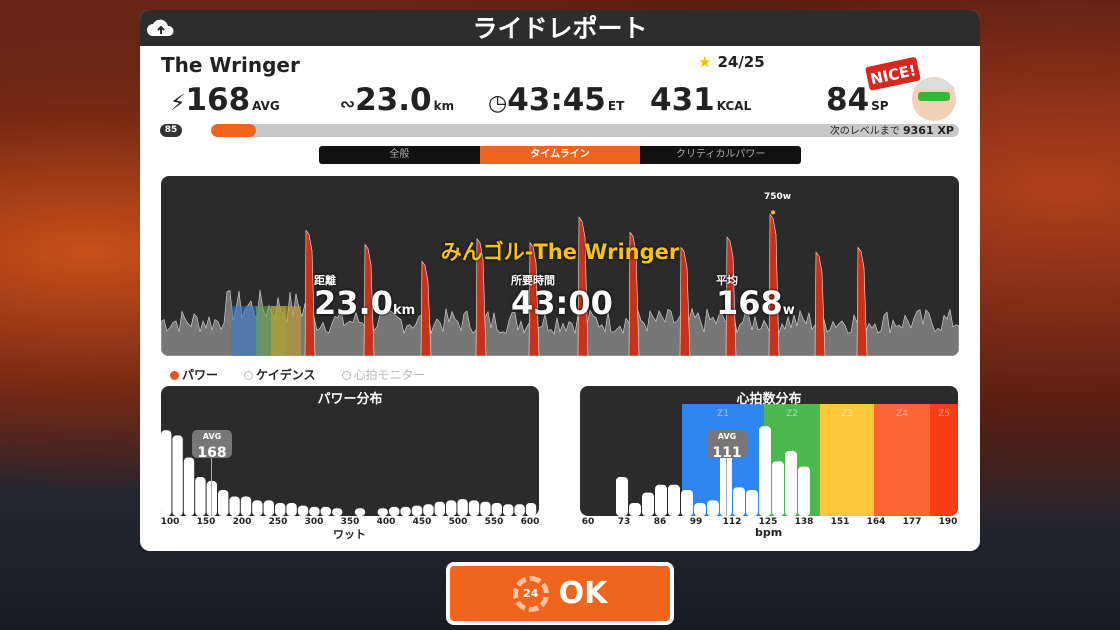  I want to click on hr-axis-label: bpm, so click(769, 532).